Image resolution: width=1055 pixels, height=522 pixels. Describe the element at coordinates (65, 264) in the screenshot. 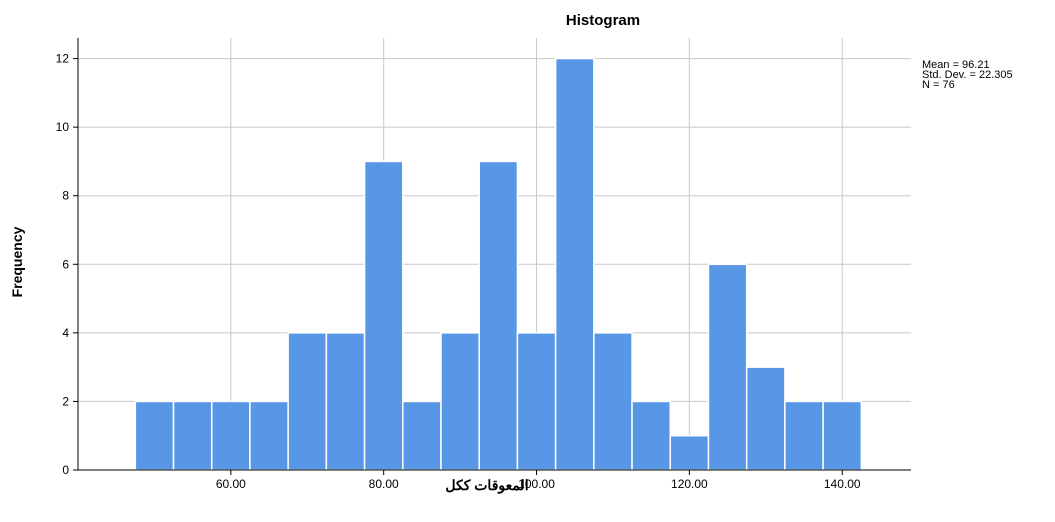

I see `y-tick-label: 6` at that location.